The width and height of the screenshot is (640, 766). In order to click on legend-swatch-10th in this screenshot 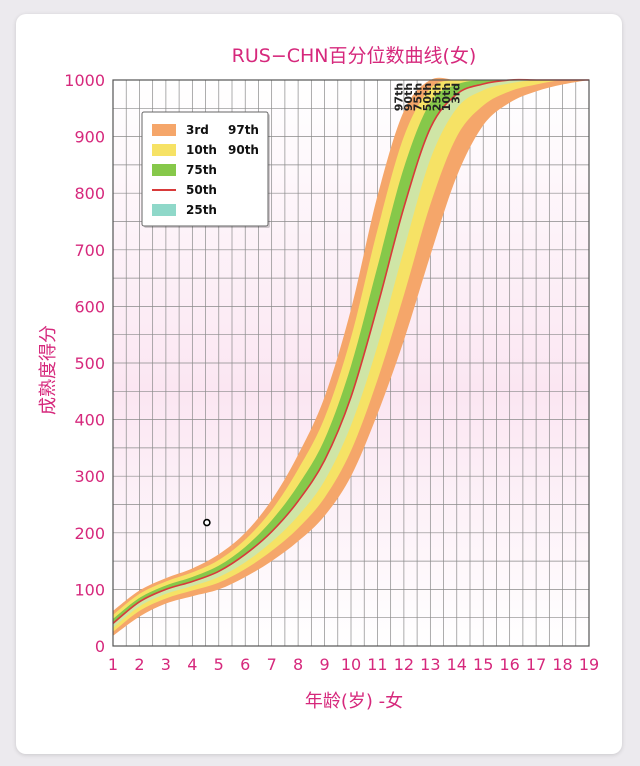, I will do `click(164, 150)`.